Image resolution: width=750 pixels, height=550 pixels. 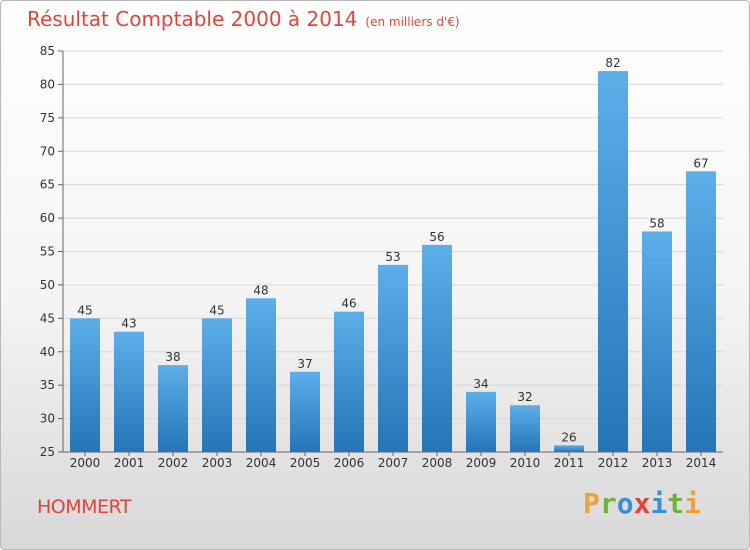 What do you see at coordinates (172, 357) in the screenshot?
I see `bar-value-label: 38` at bounding box center [172, 357].